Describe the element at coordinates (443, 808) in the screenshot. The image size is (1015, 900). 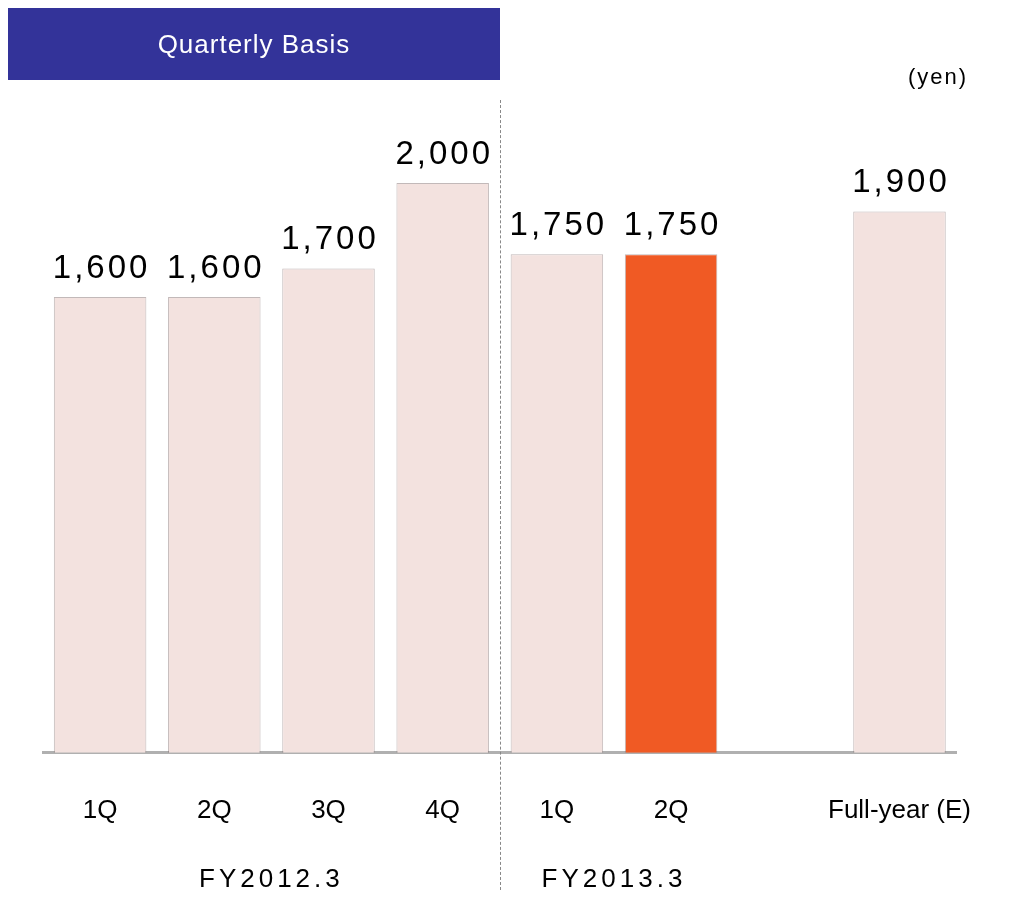
I see `x-tick-label: 4Q` at that location.